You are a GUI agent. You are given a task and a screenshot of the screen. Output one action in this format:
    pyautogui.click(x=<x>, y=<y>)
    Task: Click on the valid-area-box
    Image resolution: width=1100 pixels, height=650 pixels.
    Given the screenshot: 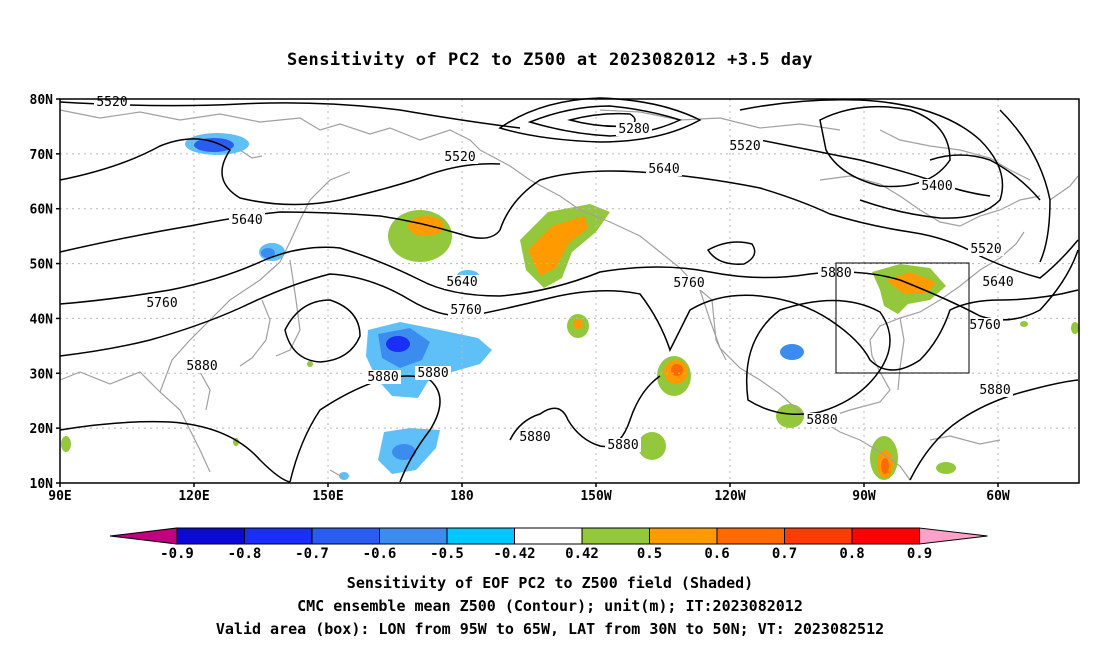 What is the action you would take?
    pyautogui.click(x=902, y=318)
    